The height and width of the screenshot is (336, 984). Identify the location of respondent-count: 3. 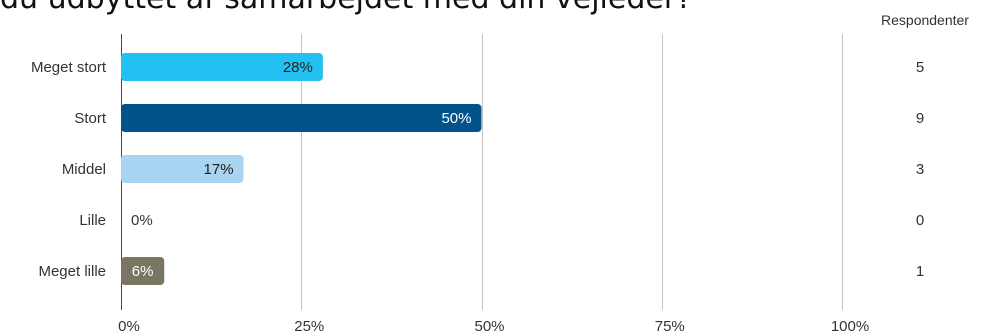
(920, 169).